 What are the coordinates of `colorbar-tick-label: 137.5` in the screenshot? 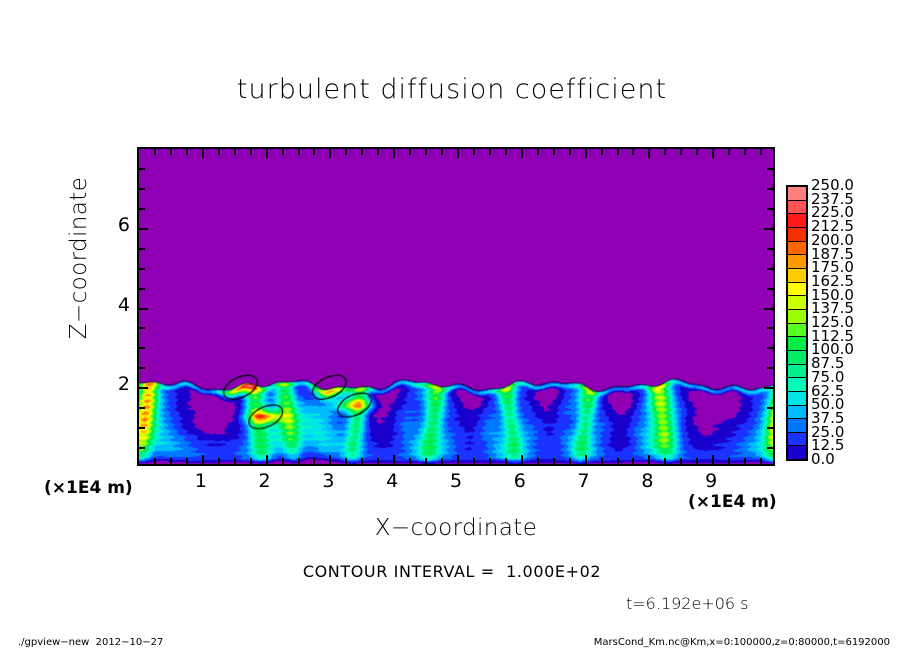 It's located at (832, 308).